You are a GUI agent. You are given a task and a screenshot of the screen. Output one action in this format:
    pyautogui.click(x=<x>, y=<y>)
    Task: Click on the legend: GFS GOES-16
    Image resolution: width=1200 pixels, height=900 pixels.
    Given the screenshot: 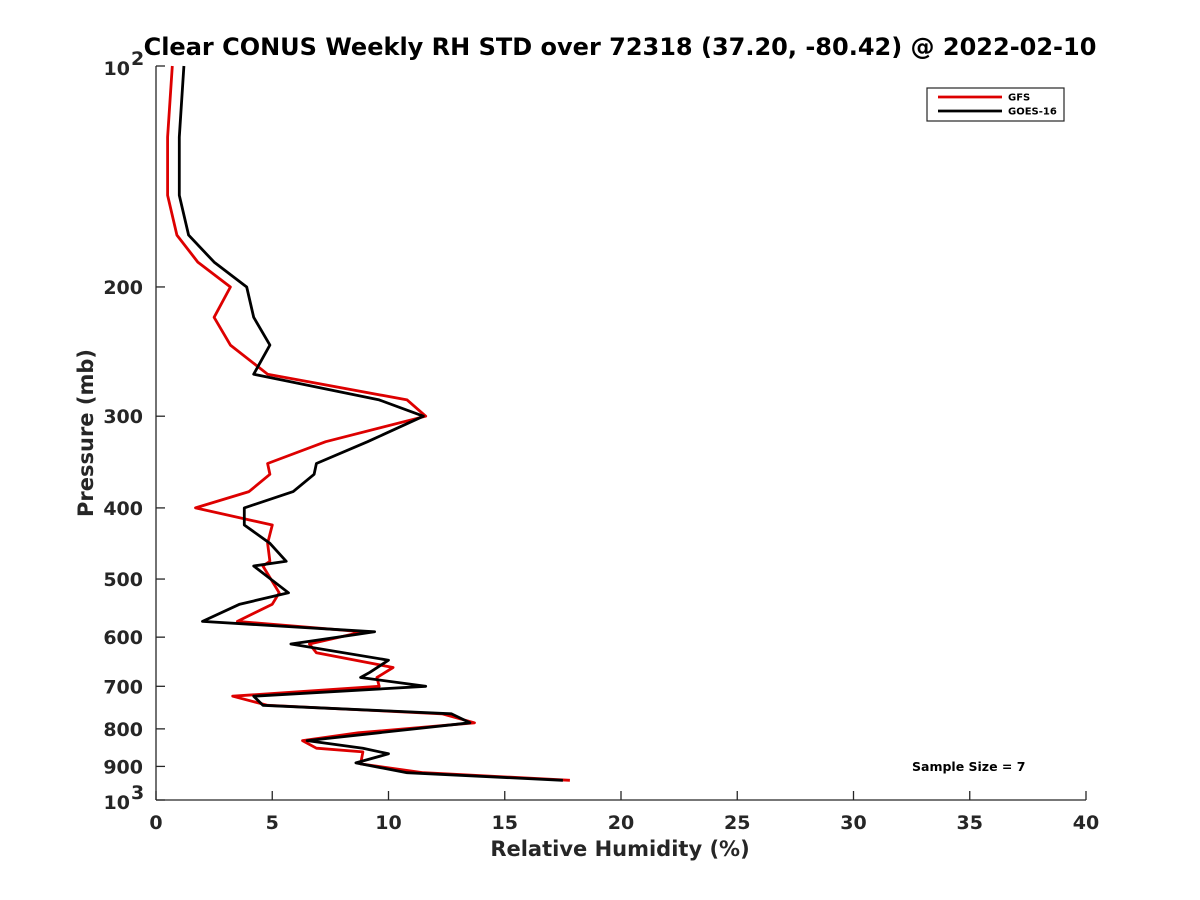 What is the action you would take?
    pyautogui.click(x=995, y=104)
    